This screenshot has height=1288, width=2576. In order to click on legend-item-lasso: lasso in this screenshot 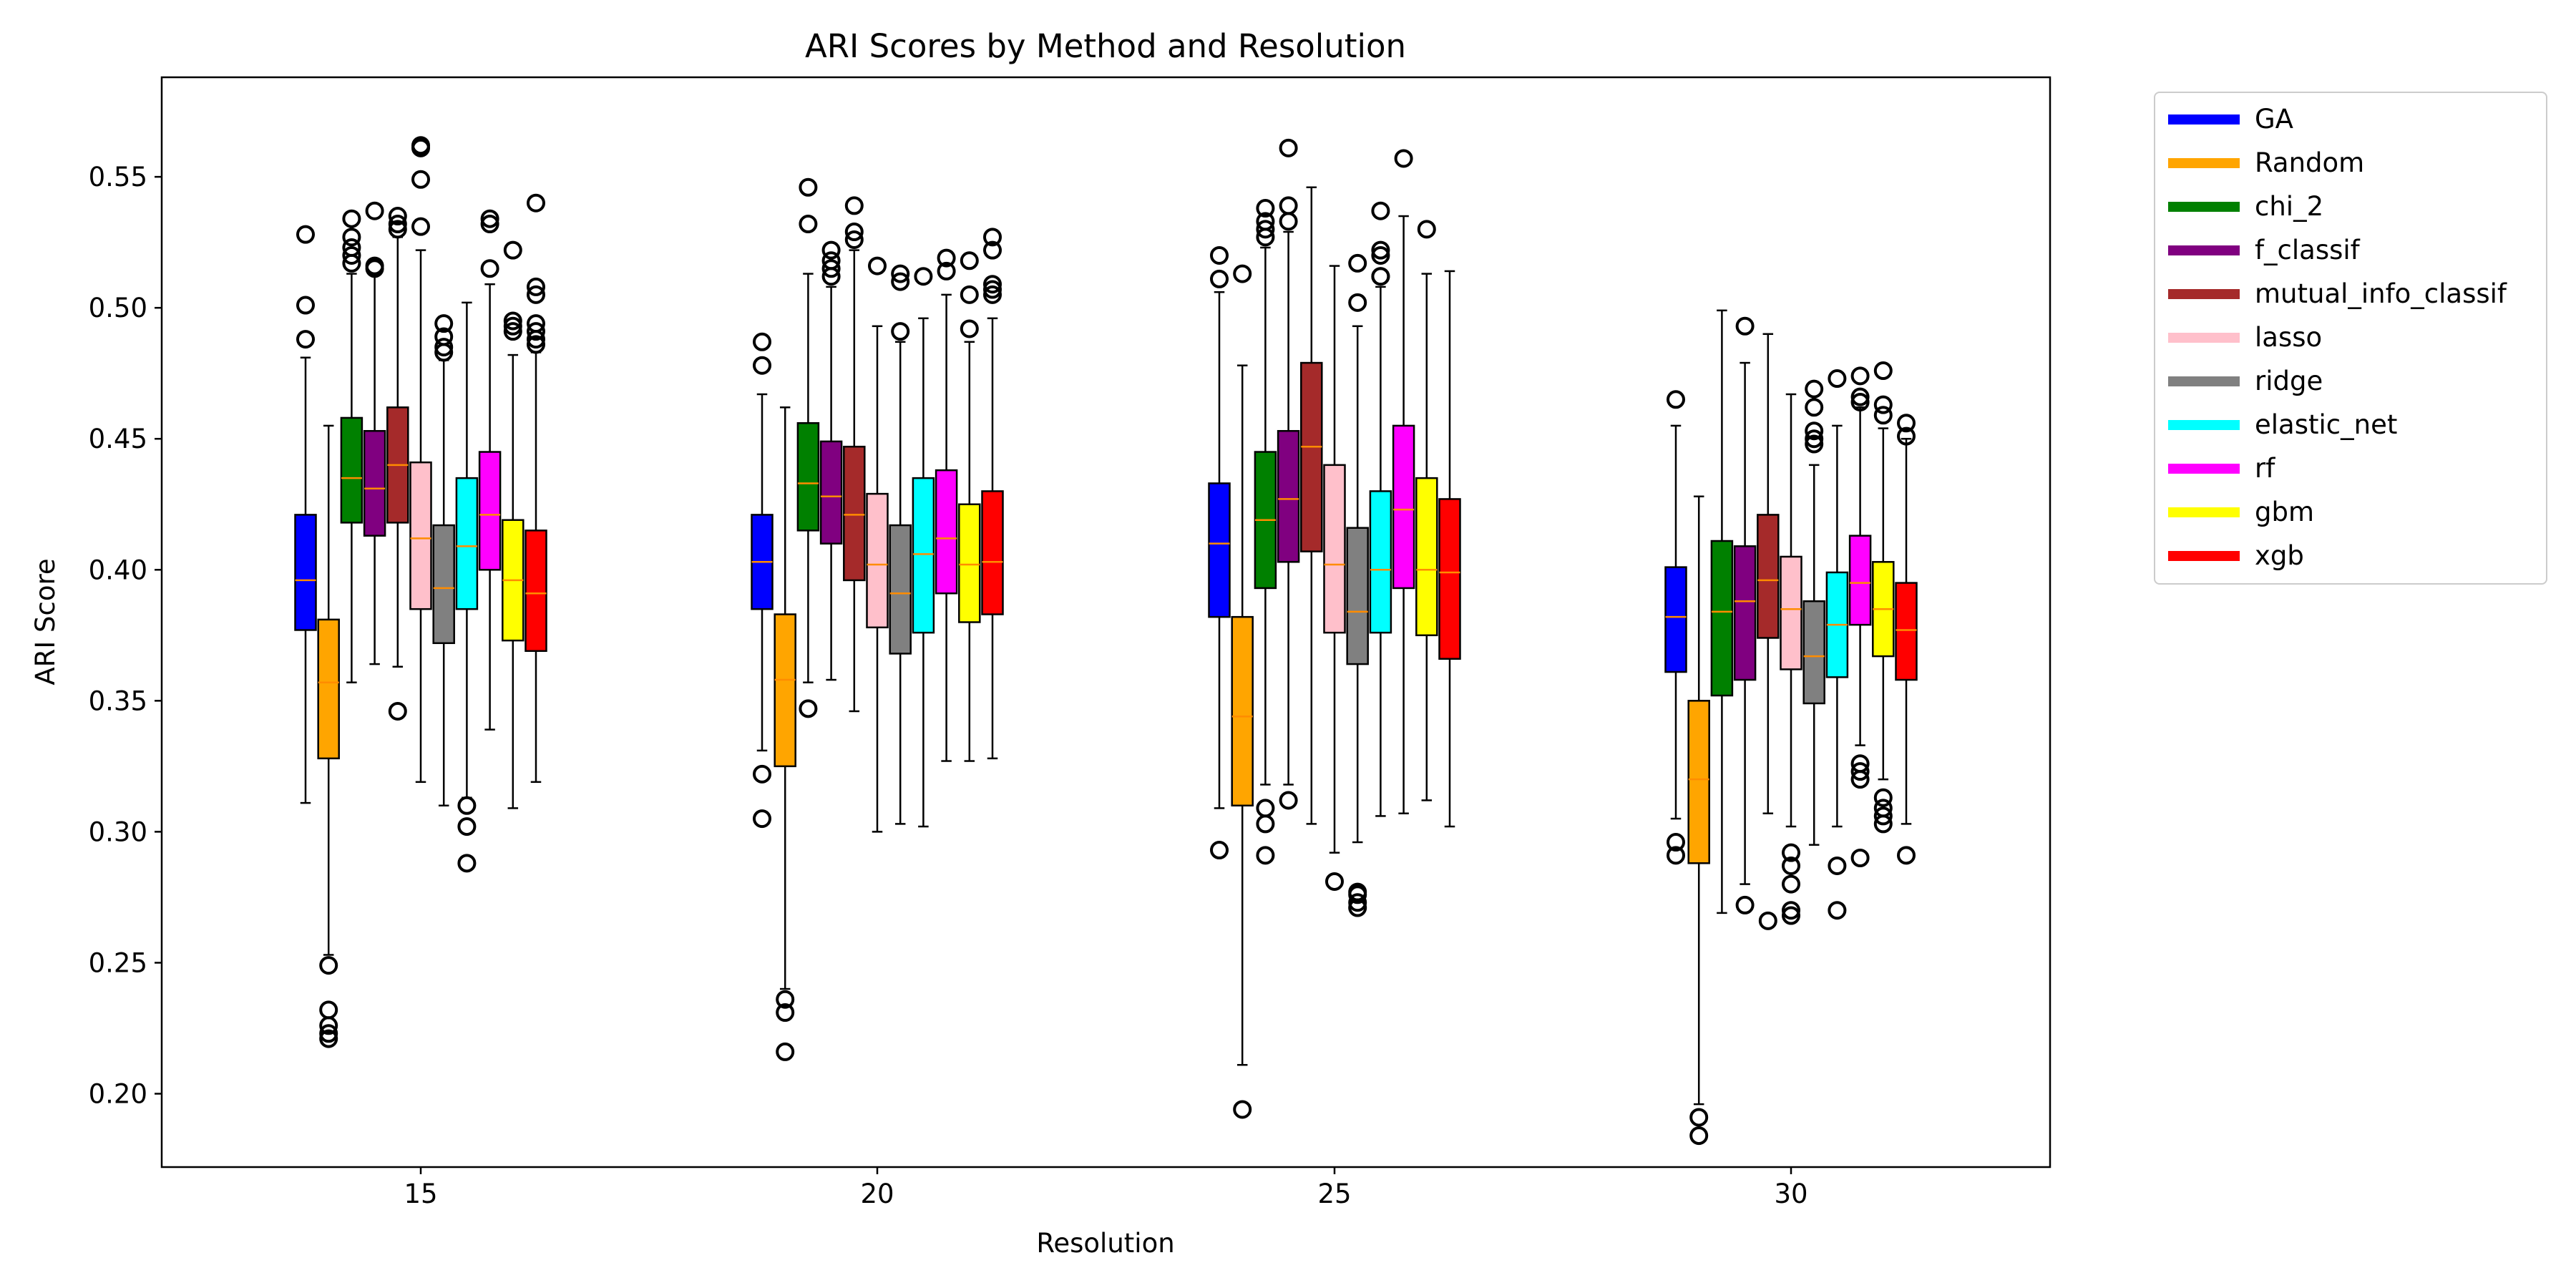, I will do `click(2350, 338)`.